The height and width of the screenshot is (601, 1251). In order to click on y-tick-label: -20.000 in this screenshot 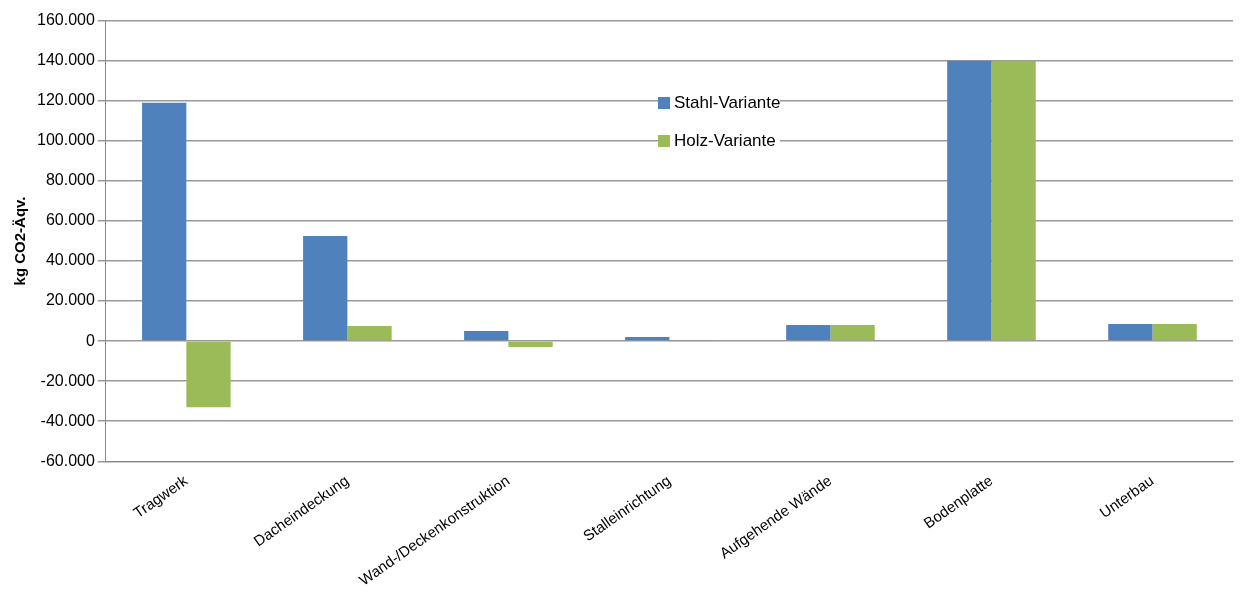, I will do `click(67, 380)`.